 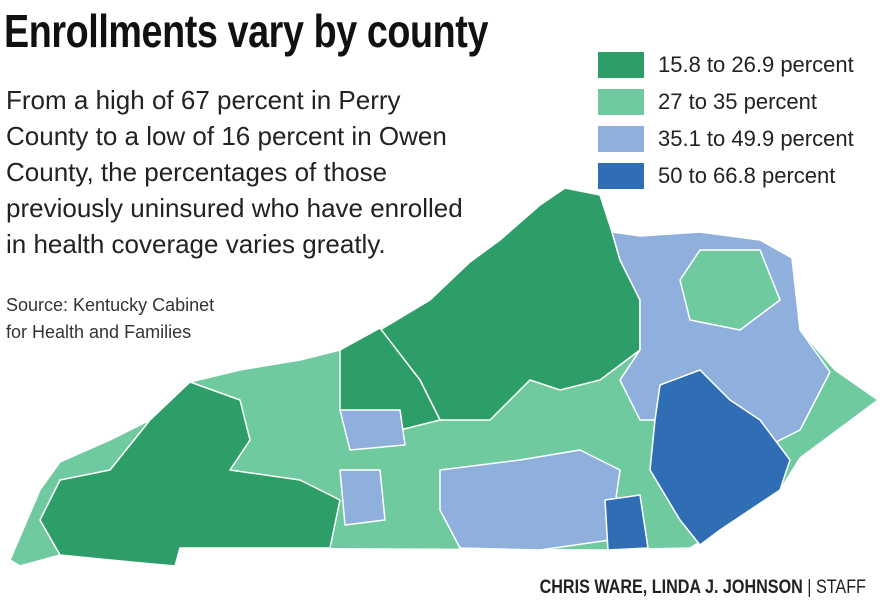 I want to click on region-north-central, so click(x=510, y=304).